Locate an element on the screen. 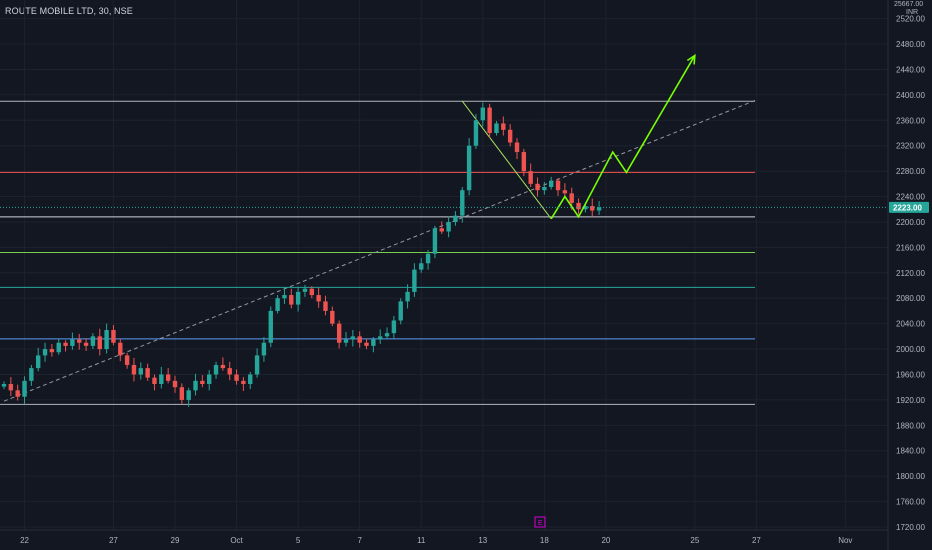  projection-line is located at coordinates (623, 137).